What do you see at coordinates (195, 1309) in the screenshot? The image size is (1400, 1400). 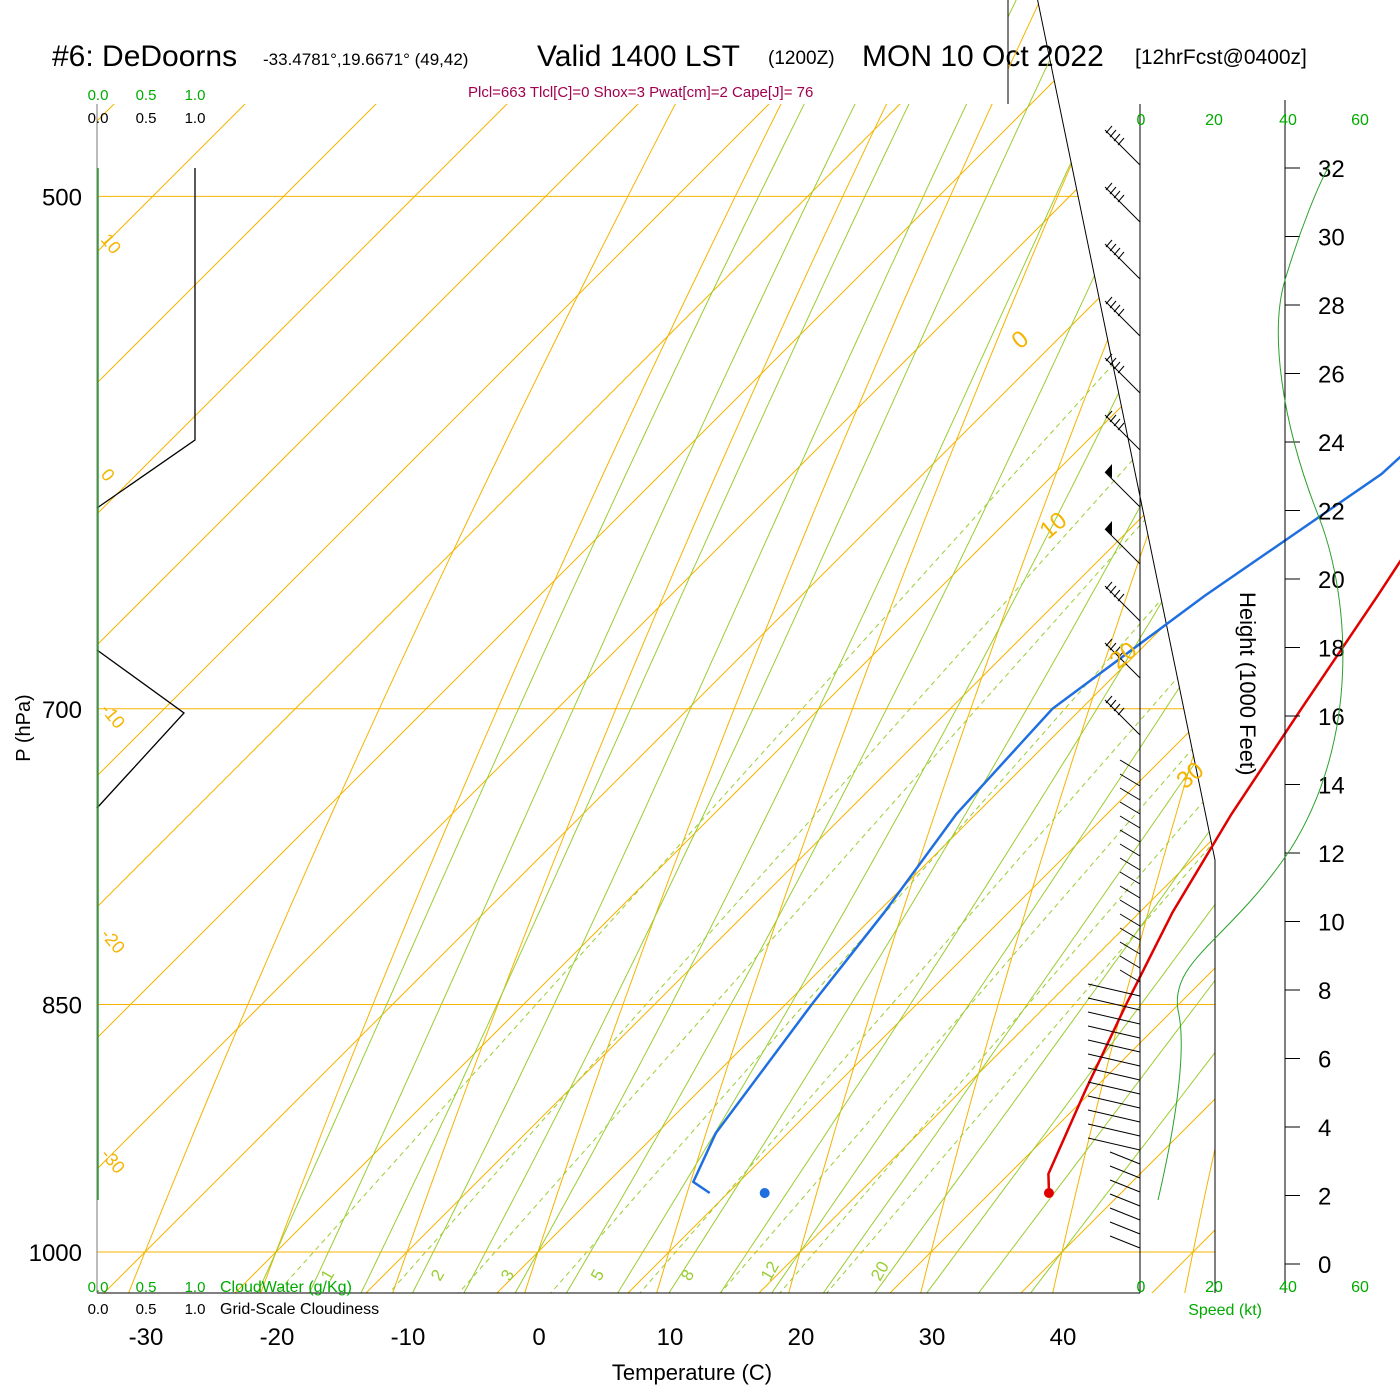 I see `cloudiness-tick-bottom: 1.0` at bounding box center [195, 1309].